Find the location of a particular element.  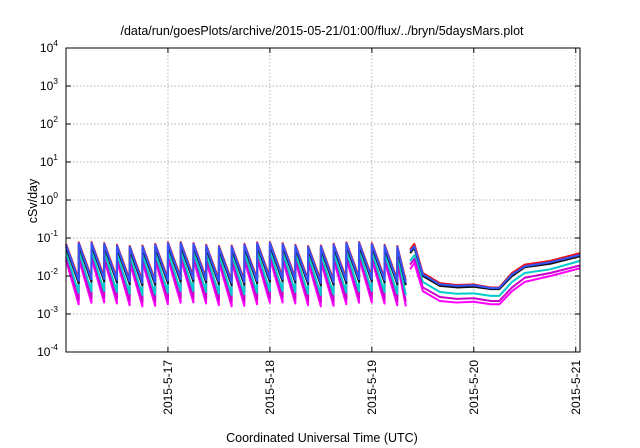

x-axis-label: Coordinated Universal Time (UTC) is located at coordinates (322, 438).